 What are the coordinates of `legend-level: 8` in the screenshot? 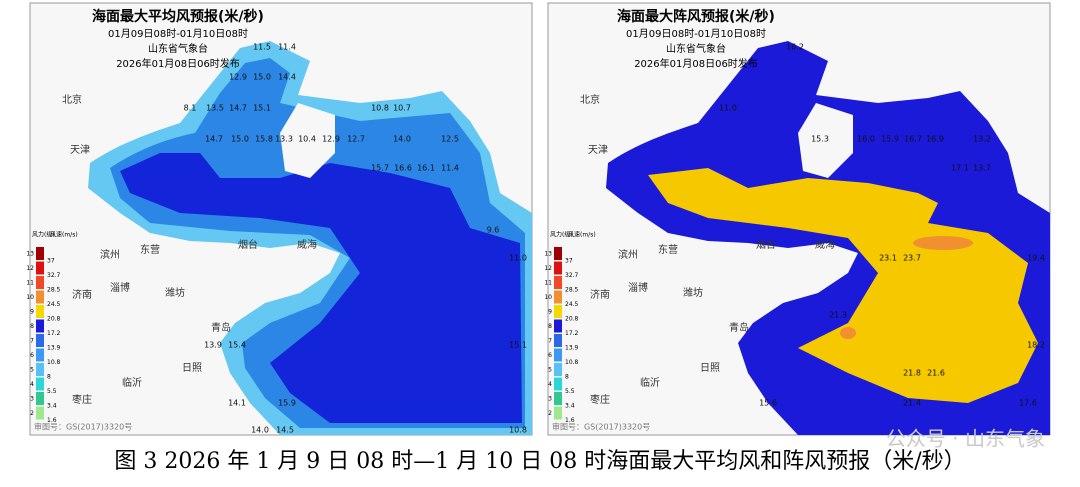 It's located at (32, 326).